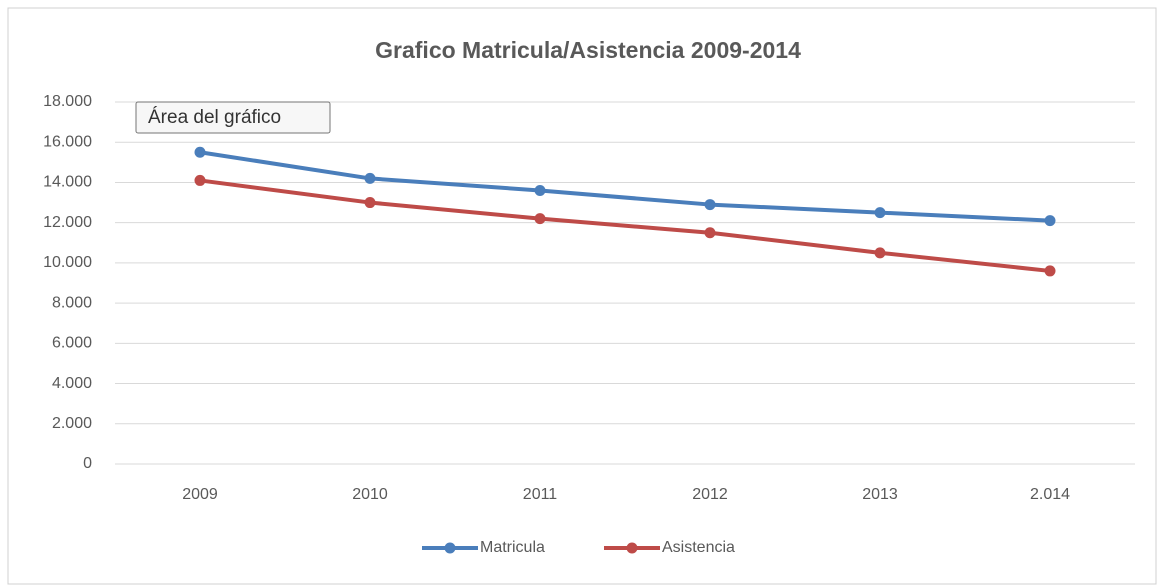 Image resolution: width=1160 pixels, height=588 pixels. I want to click on y-tick-label: 12.000, so click(67, 222).